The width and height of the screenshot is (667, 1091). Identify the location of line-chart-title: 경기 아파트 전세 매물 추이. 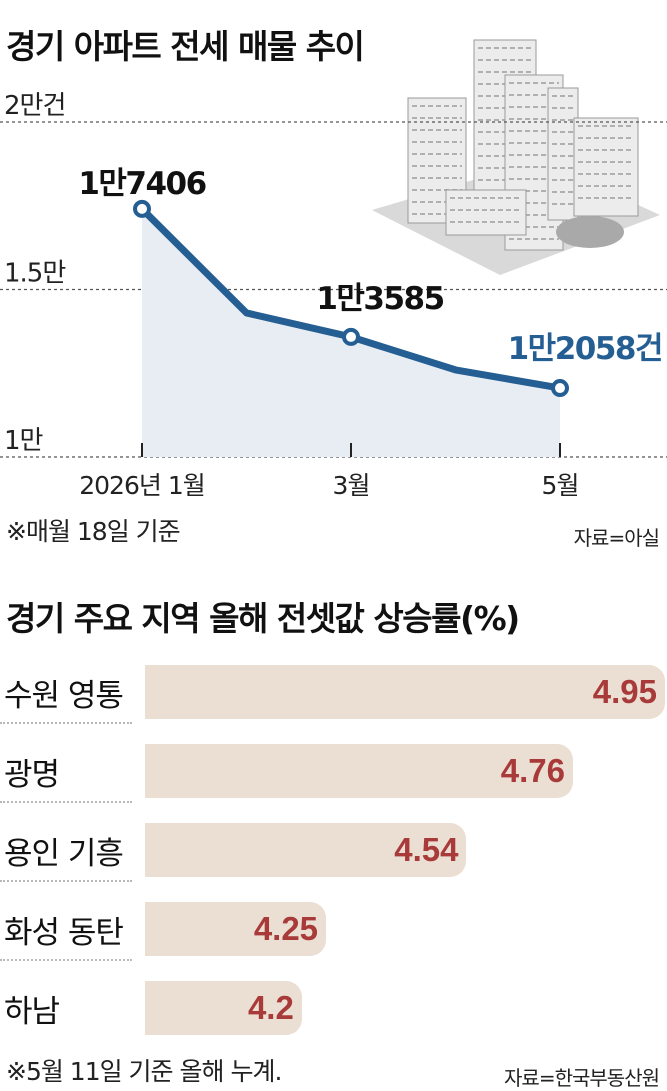
(185, 46).